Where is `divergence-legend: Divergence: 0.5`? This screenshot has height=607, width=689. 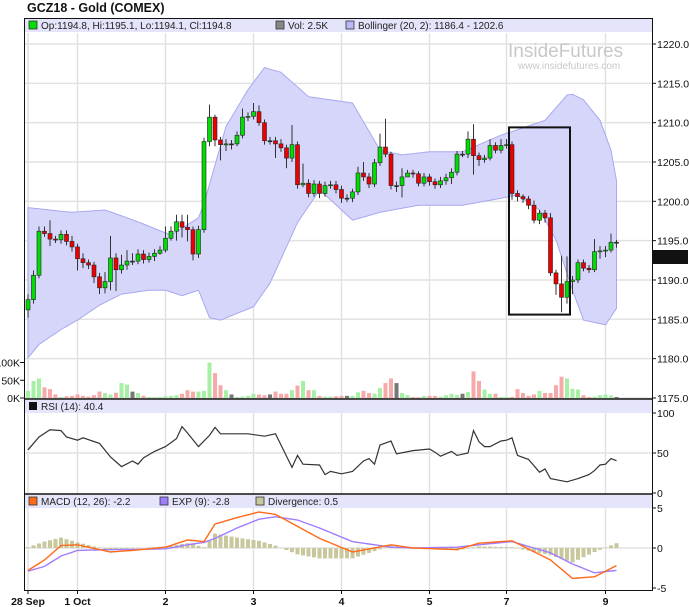 divergence-legend: Divergence: 0.5 is located at coordinates (303, 502).